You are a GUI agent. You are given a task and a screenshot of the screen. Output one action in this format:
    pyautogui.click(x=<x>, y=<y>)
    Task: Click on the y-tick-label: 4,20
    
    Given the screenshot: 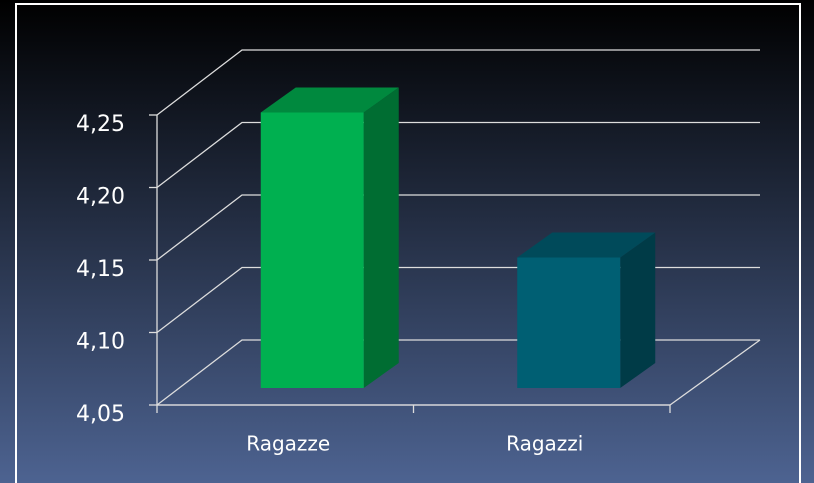 What is the action you would take?
    pyautogui.click(x=100, y=197)
    